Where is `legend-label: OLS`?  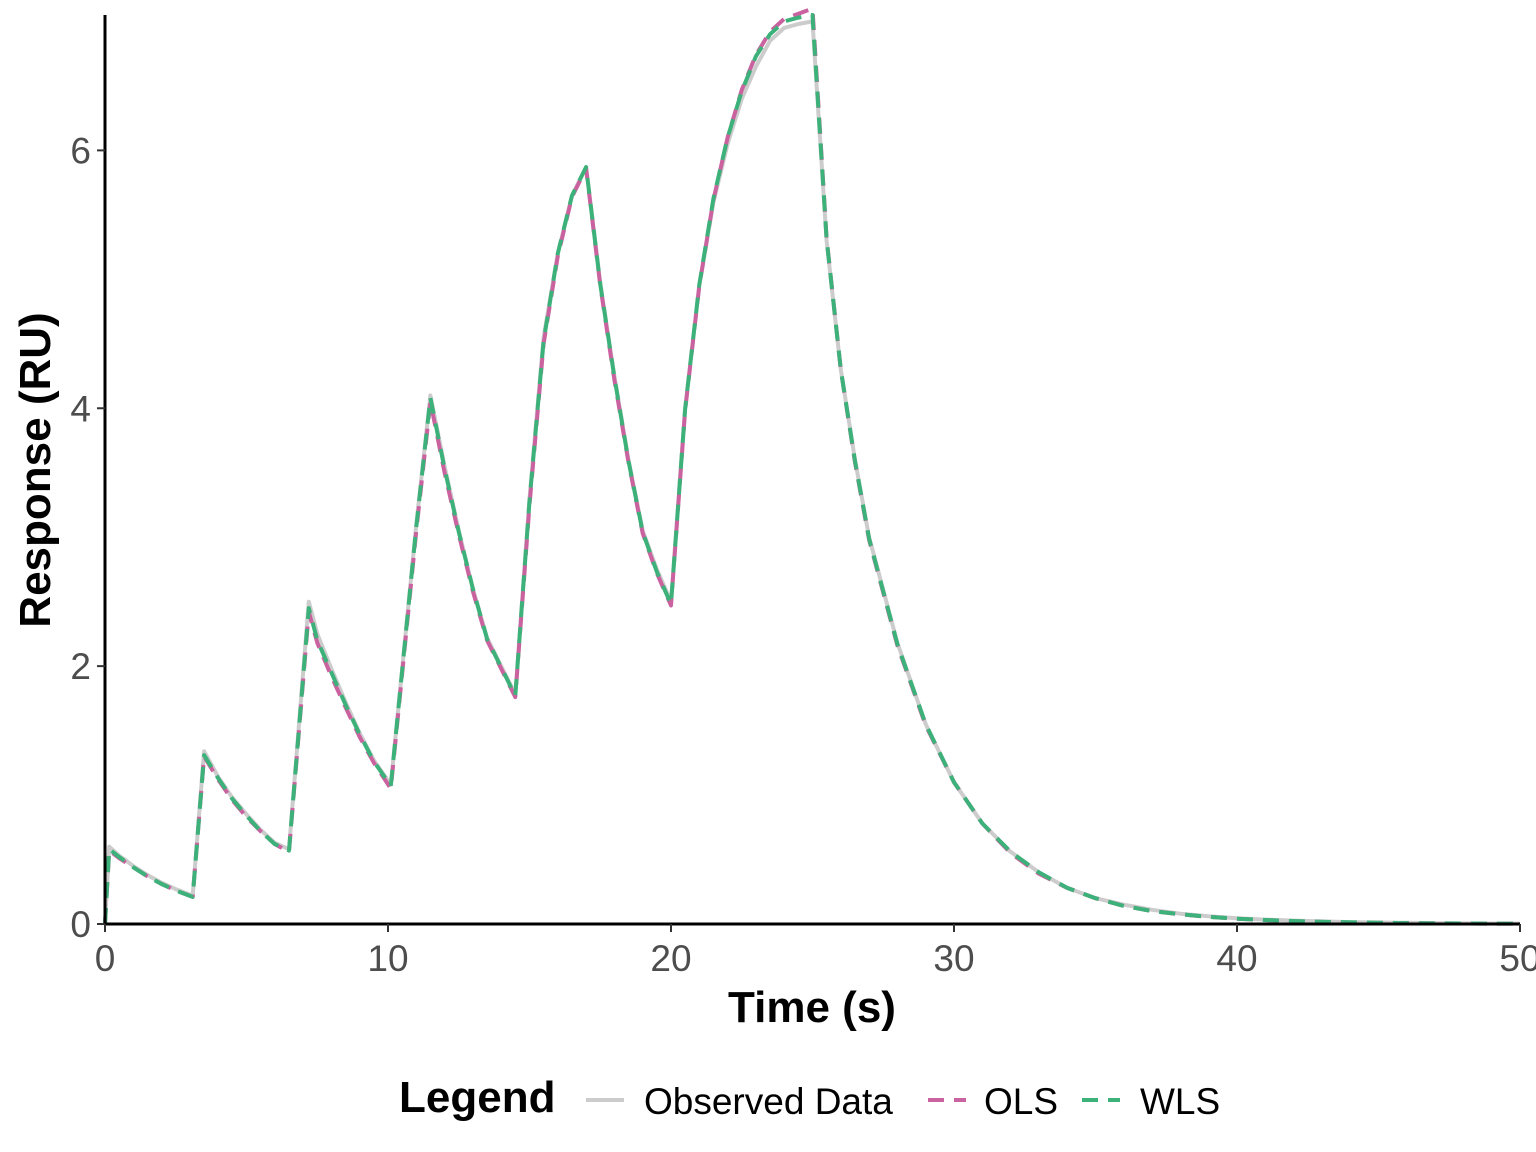 legend-label: OLS is located at coordinates (1021, 1101).